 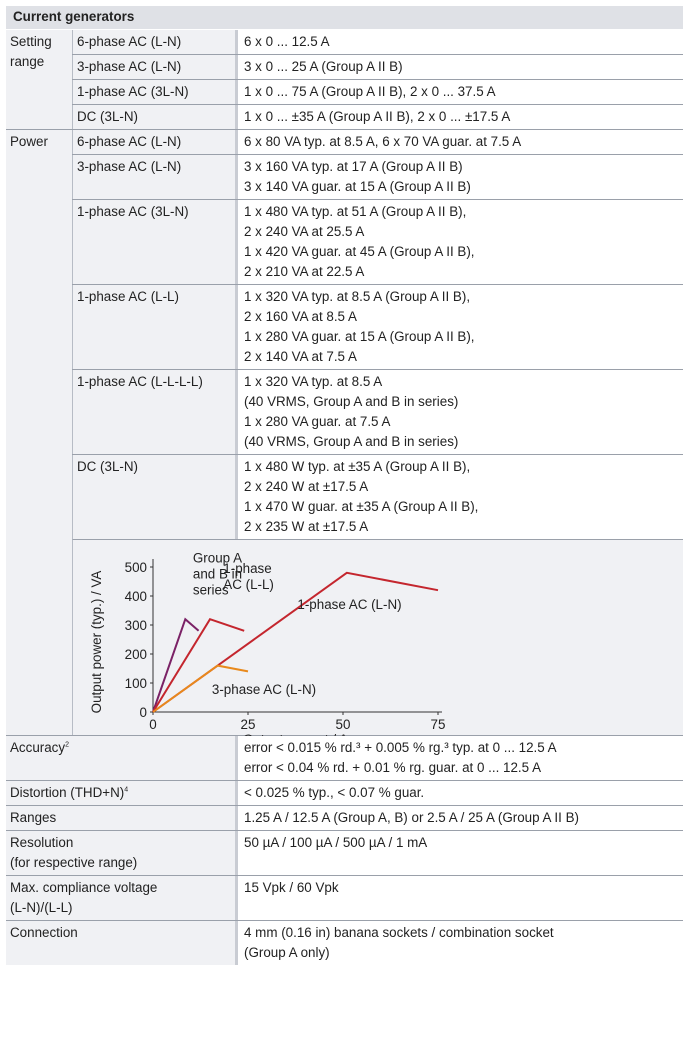 I want to click on power-label: Power, so click(x=29, y=141).